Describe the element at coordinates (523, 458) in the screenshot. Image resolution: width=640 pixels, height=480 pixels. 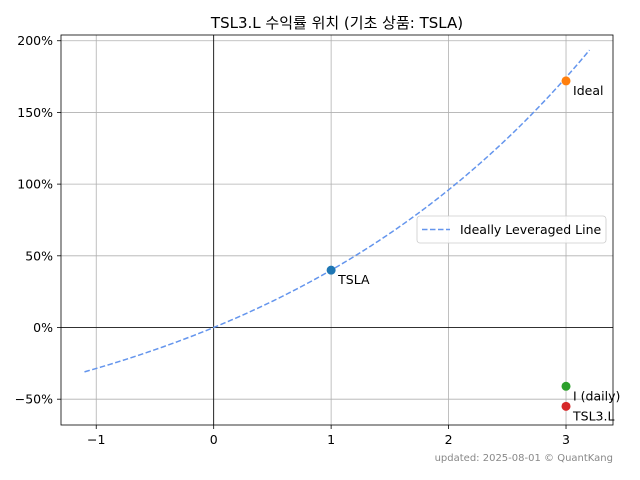
I see `footer-credit: updated: 2025-08-01 © QuantKang` at that location.